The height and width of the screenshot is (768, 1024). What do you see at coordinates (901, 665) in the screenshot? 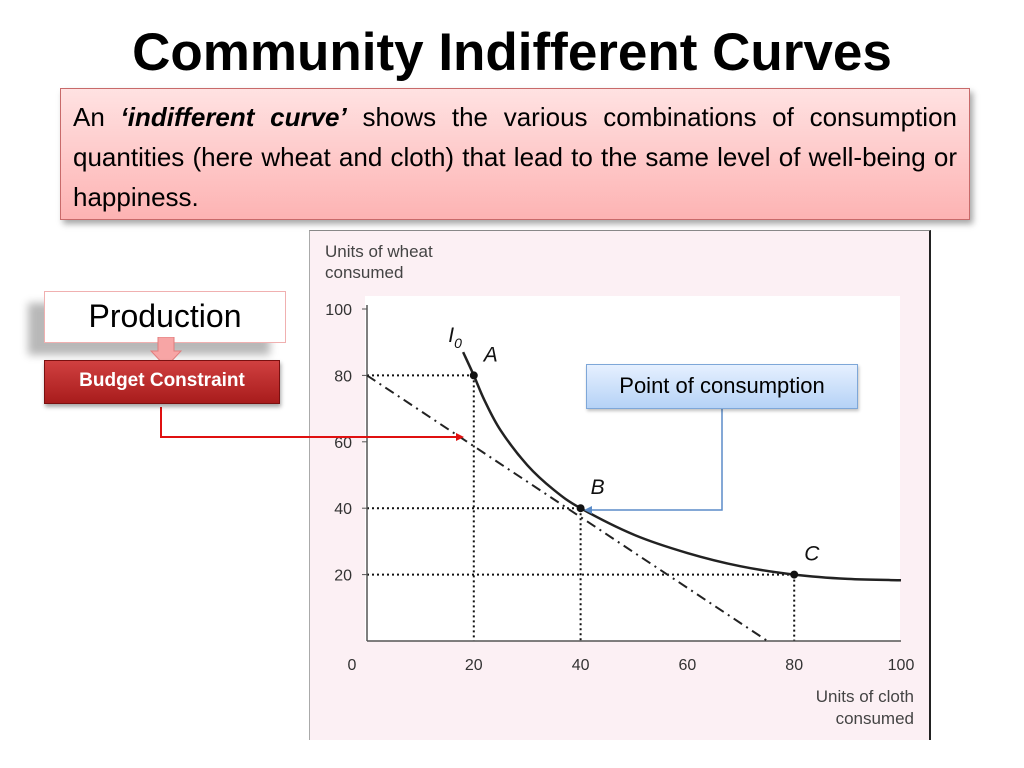
I see `x-tick-label: 100` at bounding box center [901, 665].